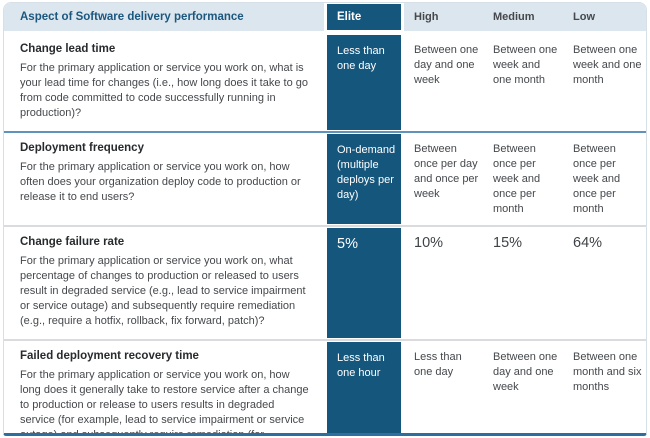 The image size is (650, 438). I want to click on header-body-divider, so click(325, 32).